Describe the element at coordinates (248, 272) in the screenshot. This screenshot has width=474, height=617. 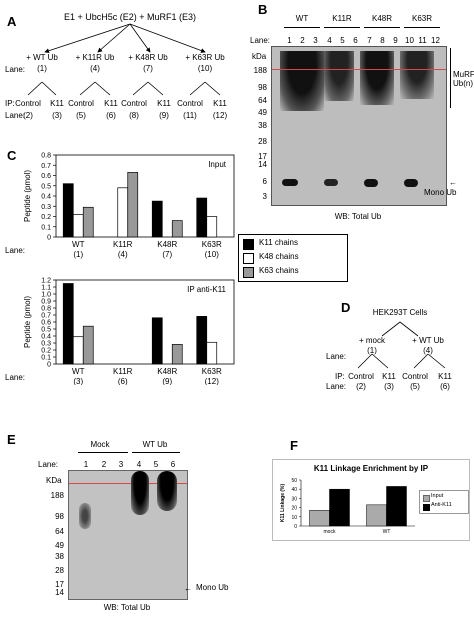
I see `legend-swatch-k63` at that location.